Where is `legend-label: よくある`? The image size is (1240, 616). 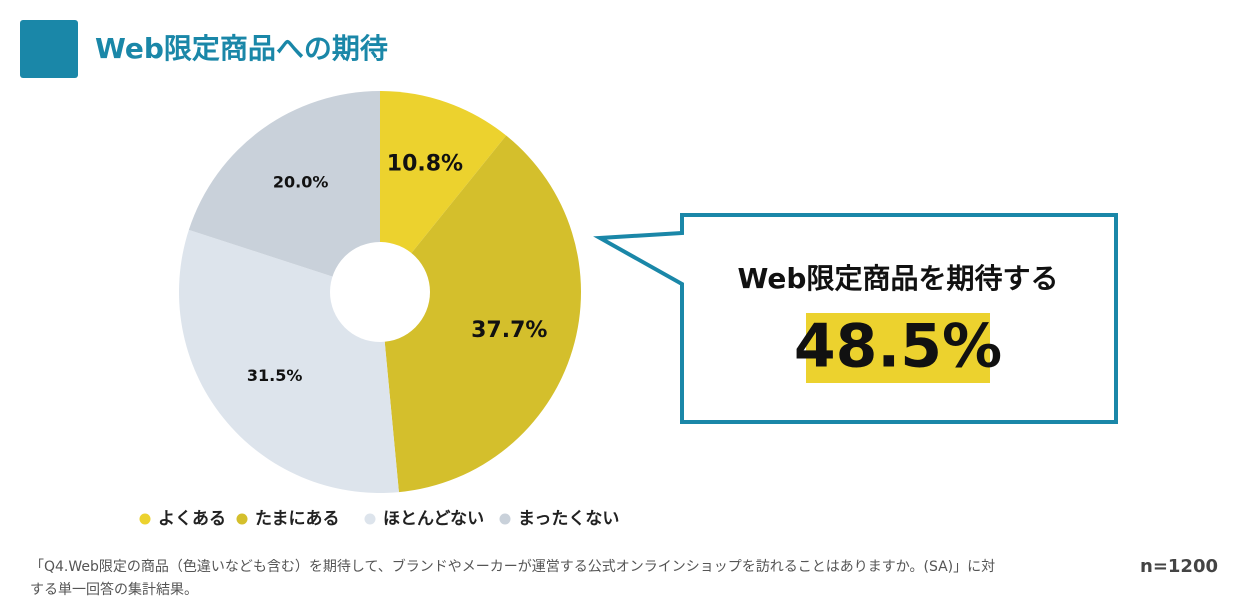
legend-label: よくある is located at coordinates (192, 519).